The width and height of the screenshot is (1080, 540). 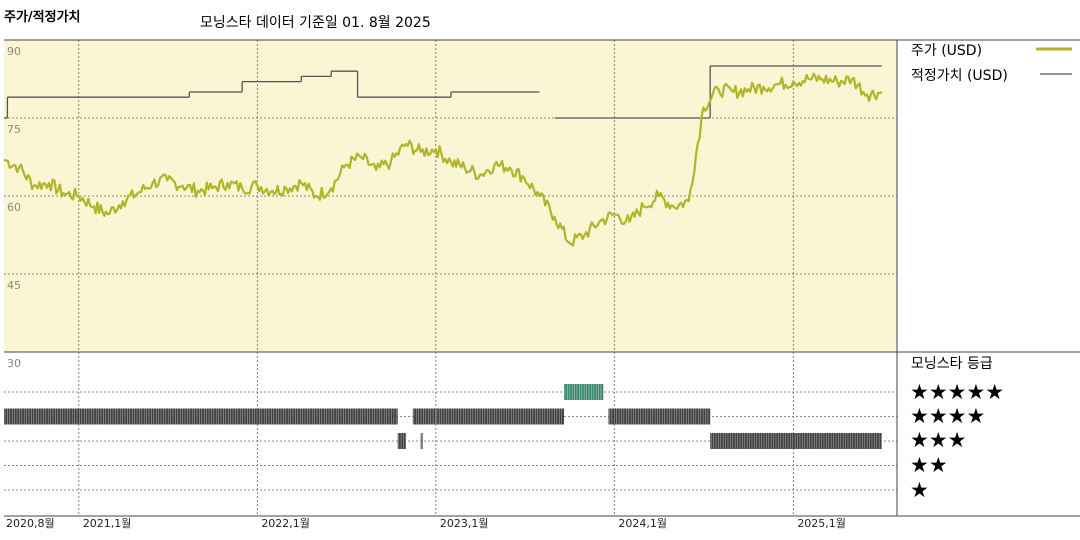 I want to click on y-tick-label: 45, so click(x=14, y=285).